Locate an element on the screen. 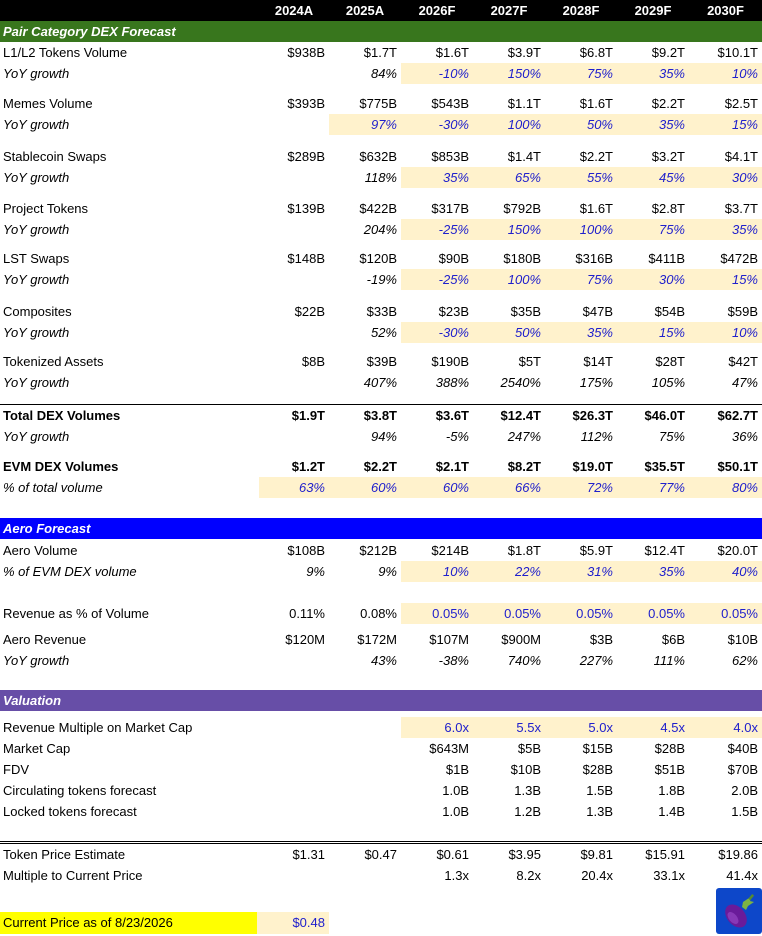 The width and height of the screenshot is (762, 936). table-cell: 40% is located at coordinates (725, 571).